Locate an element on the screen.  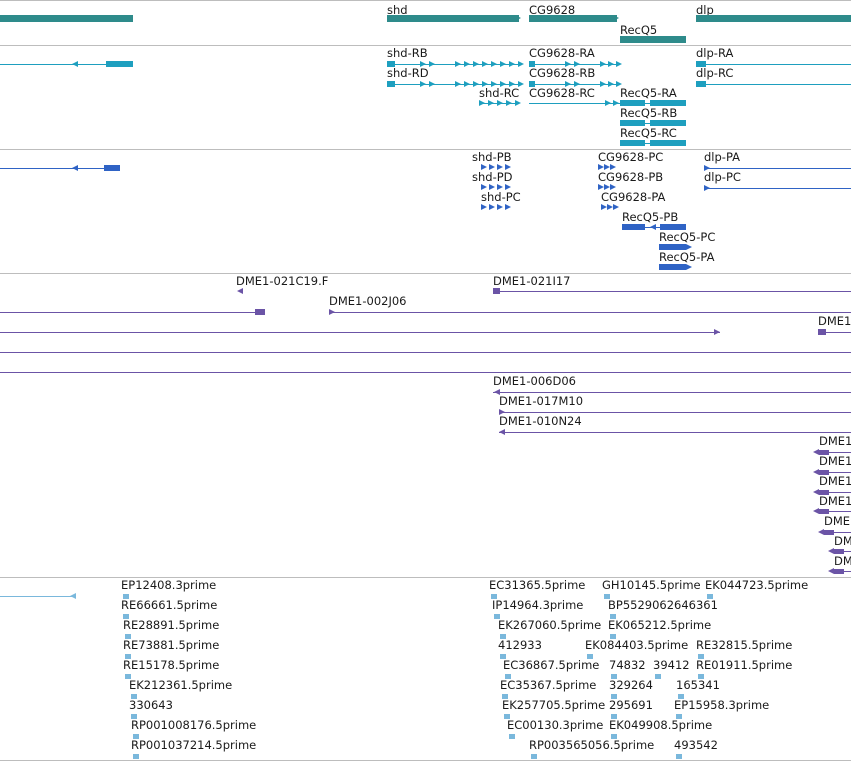
est-feature-label: BP5529062646361 is located at coordinates (663, 605).